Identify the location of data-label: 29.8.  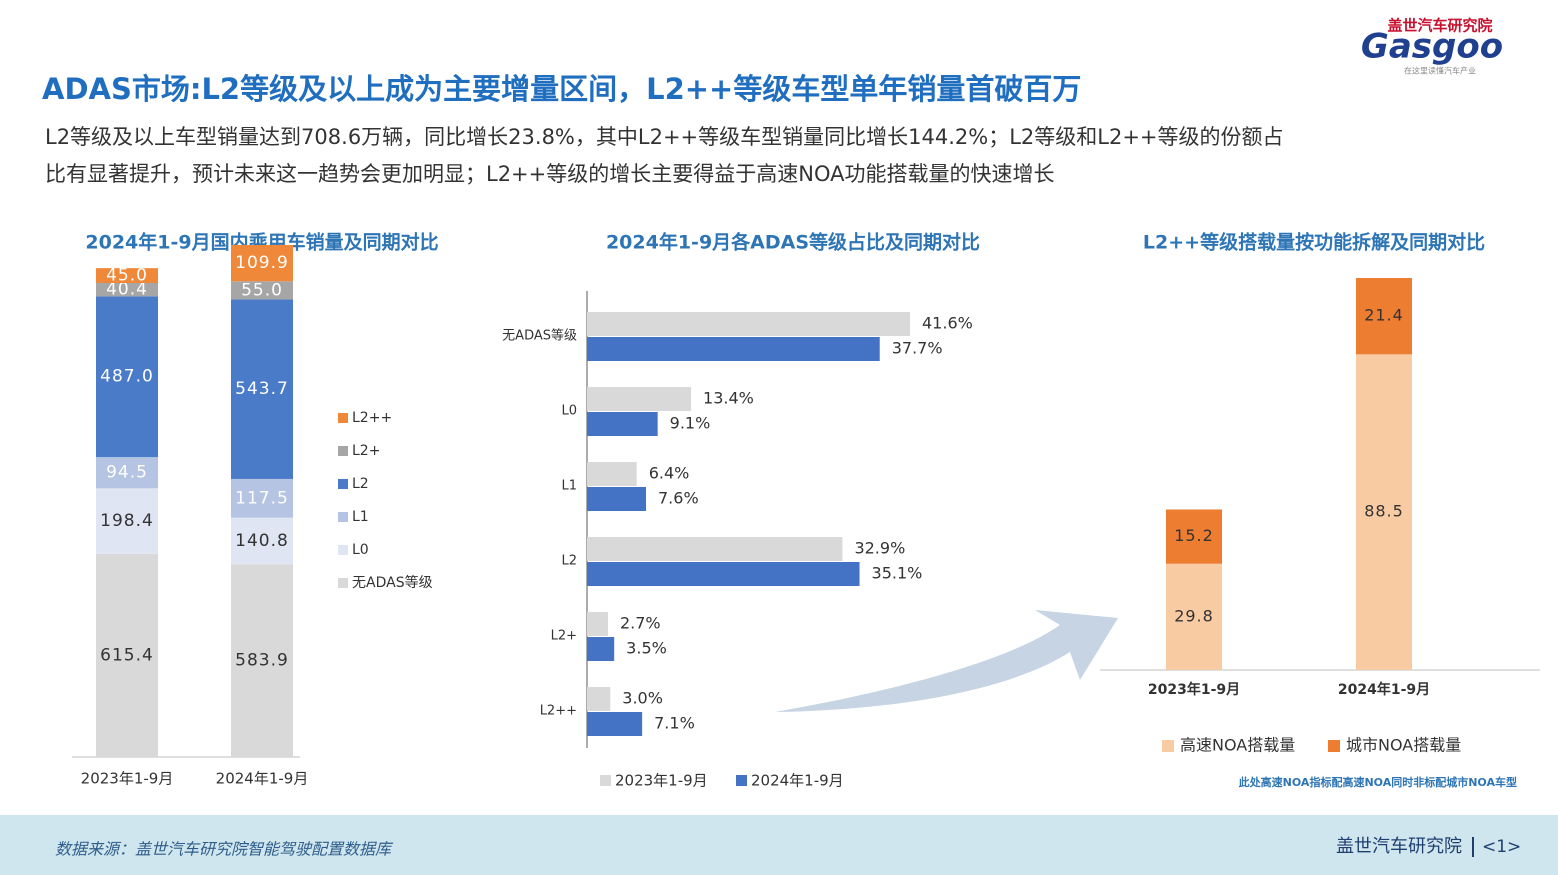
(1194, 615).